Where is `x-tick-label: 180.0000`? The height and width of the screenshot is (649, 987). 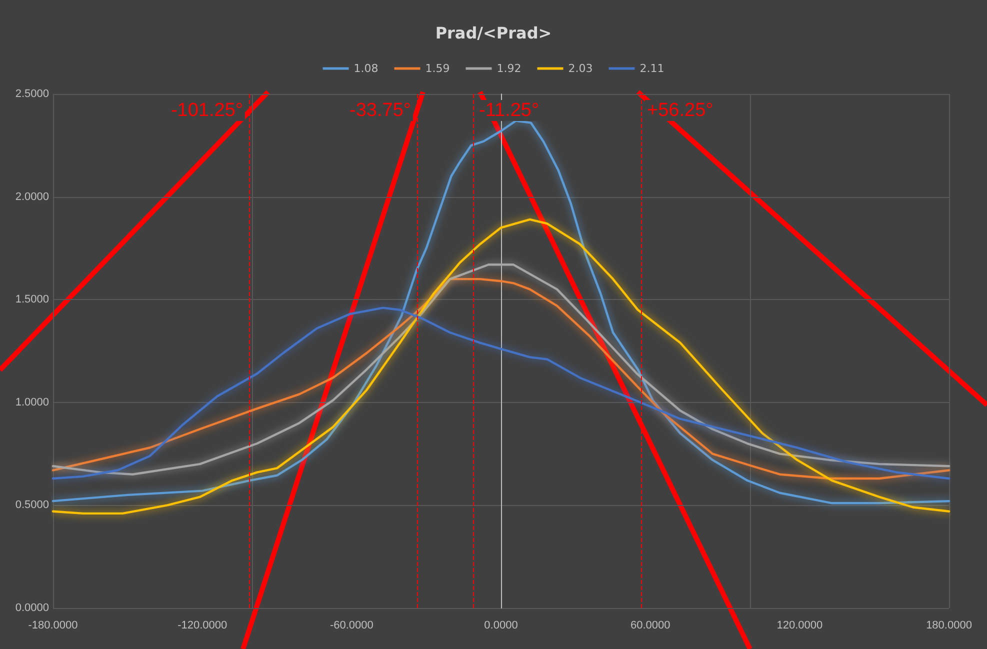 x-tick-label: 180.0000 is located at coordinates (949, 626).